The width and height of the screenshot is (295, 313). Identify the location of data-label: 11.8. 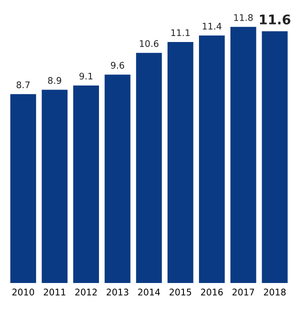
(243, 17).